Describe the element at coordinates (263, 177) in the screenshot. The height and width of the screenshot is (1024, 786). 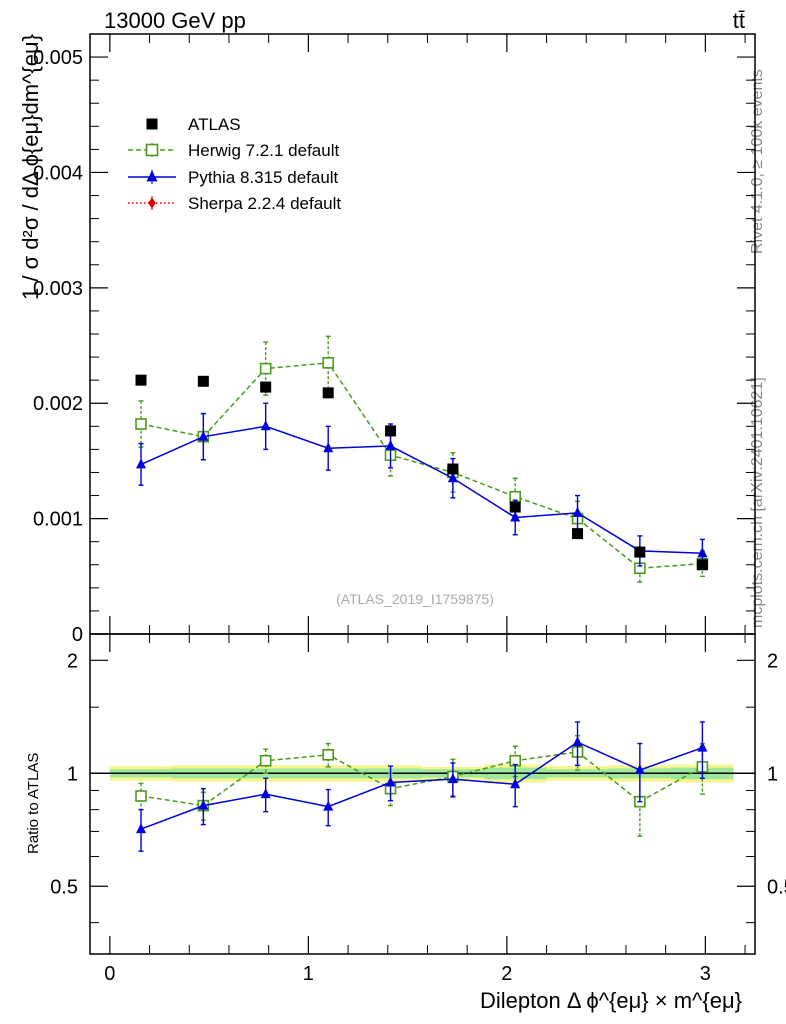
I see `legend-label: Pythia 8.315 default` at that location.